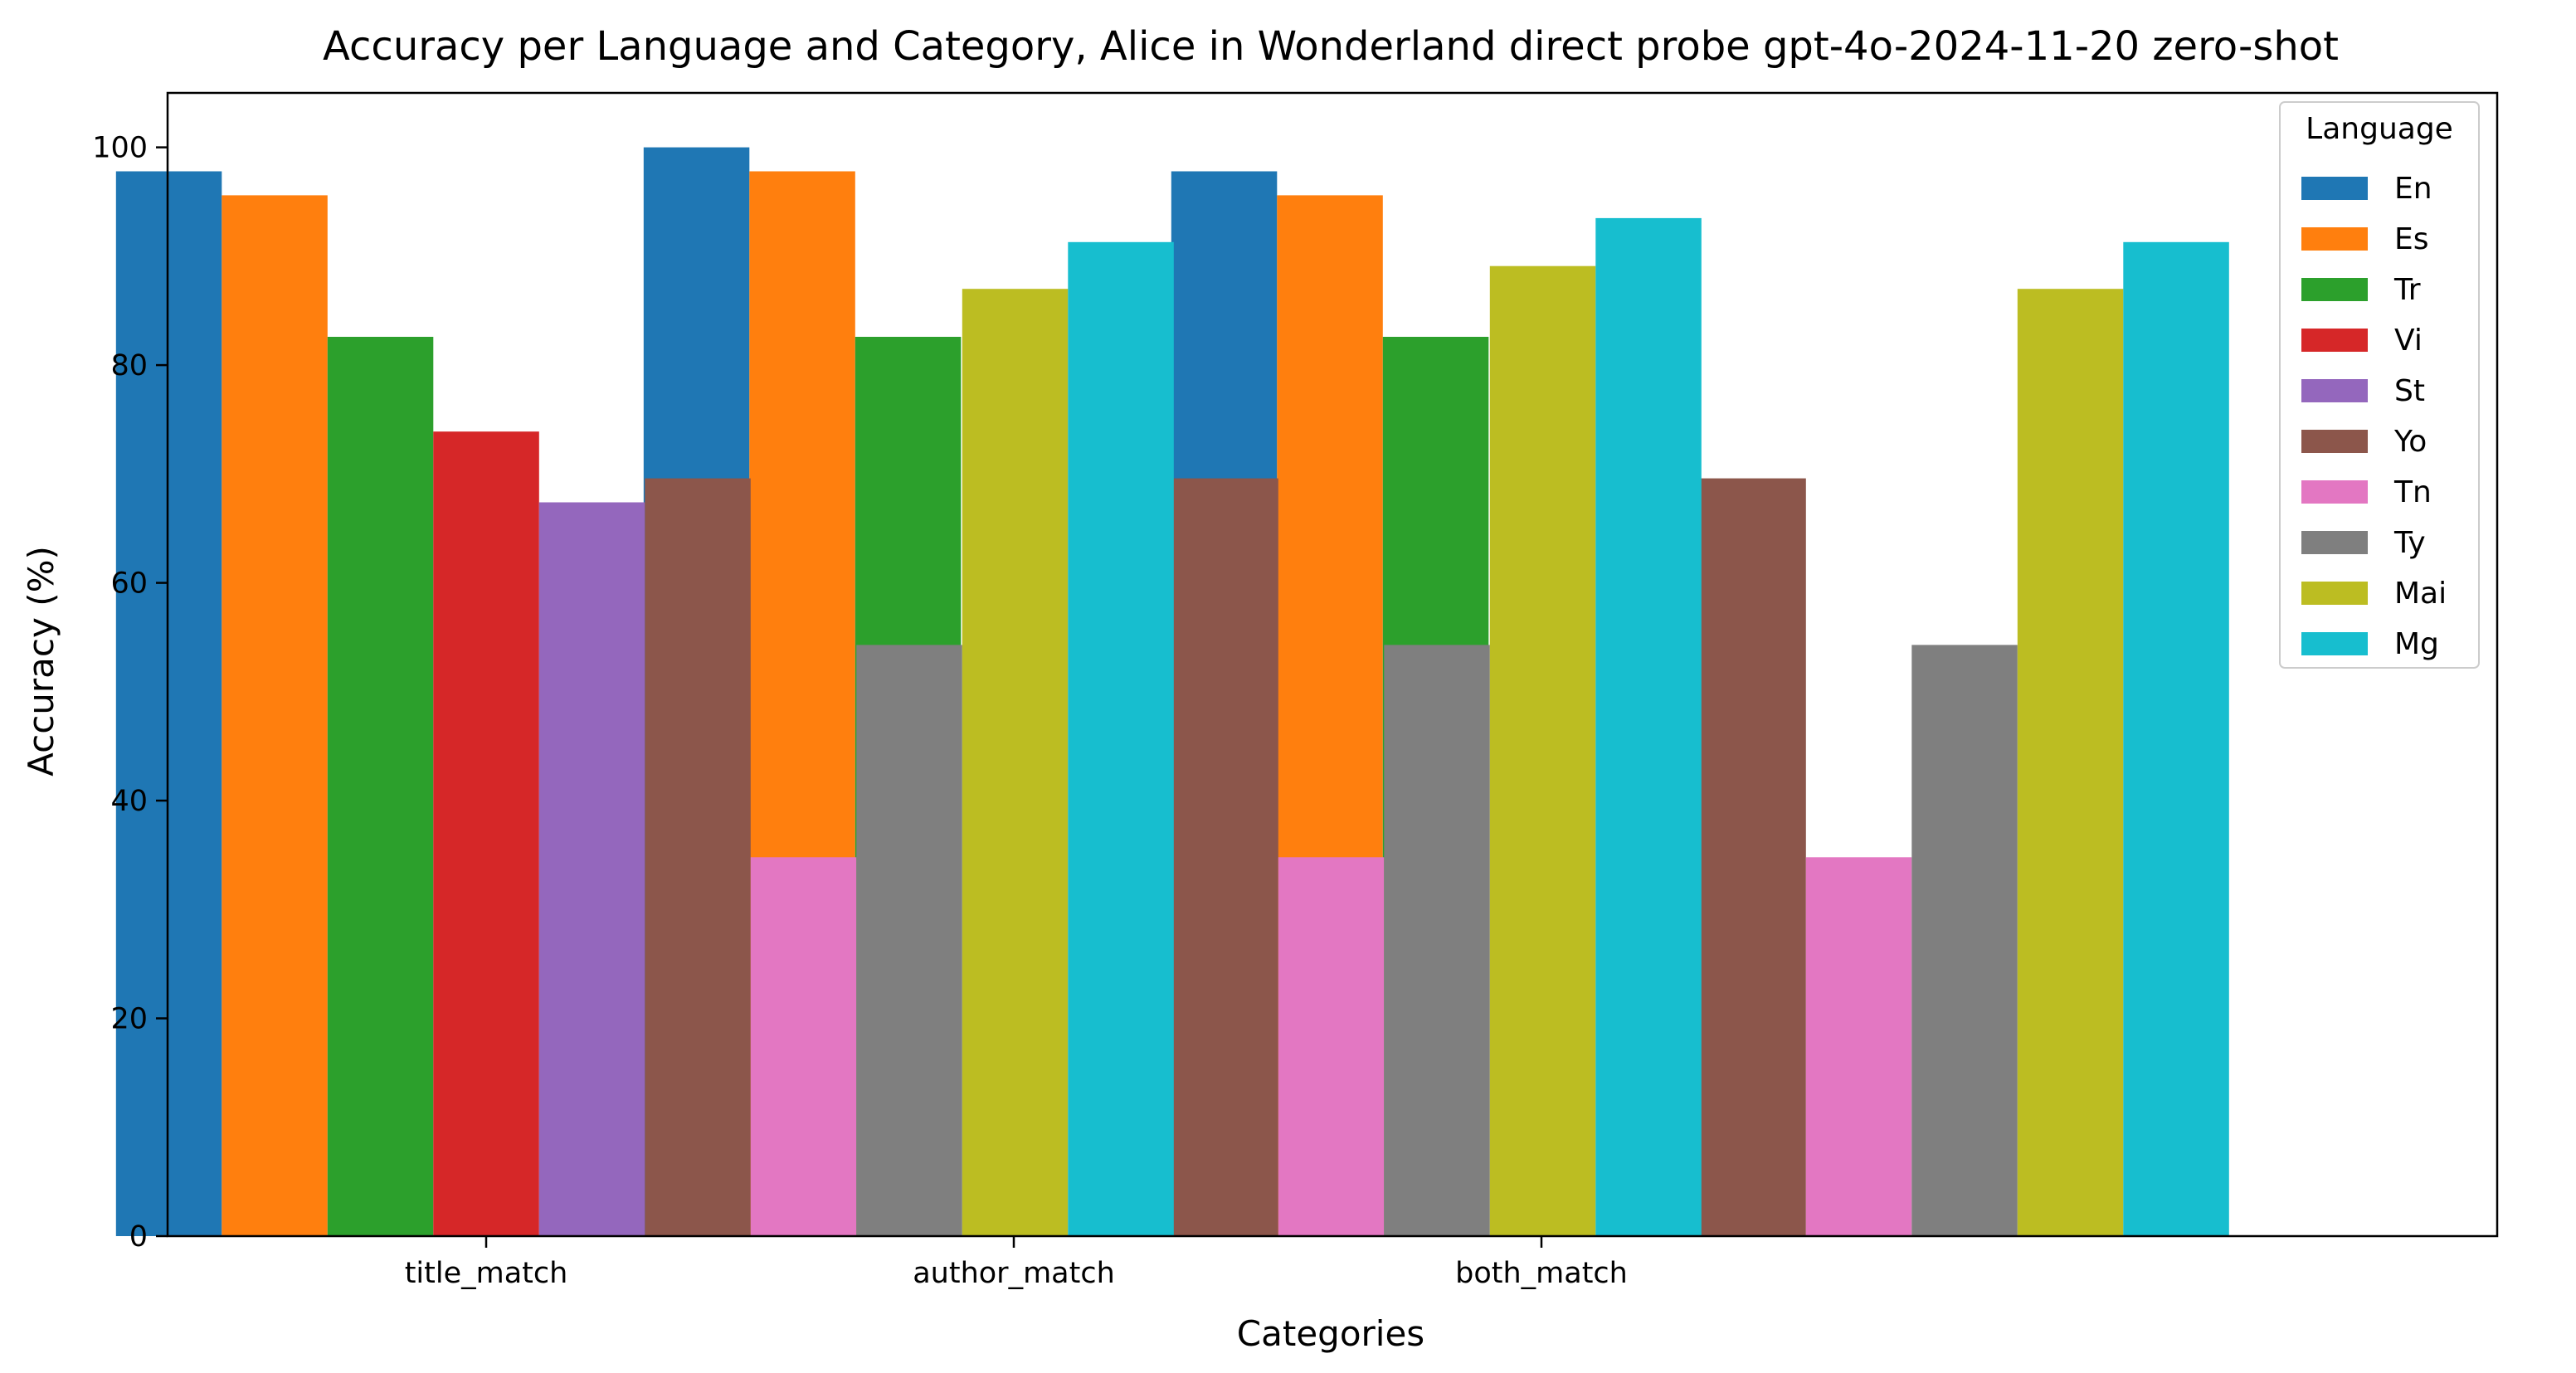 This screenshot has height=1373, width=2576. Describe the element at coordinates (1015, 763) in the screenshot. I see `bar-mai-title_match` at that location.